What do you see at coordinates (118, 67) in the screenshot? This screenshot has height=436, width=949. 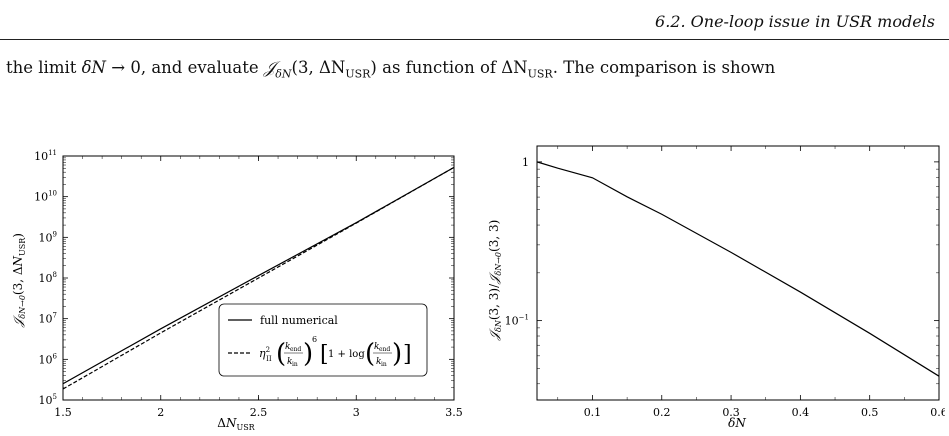 I see `math-arrow: →` at bounding box center [118, 67].